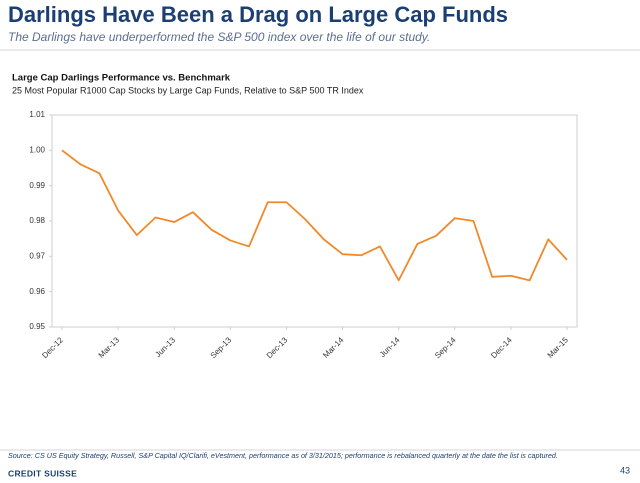 The image size is (640, 483). What do you see at coordinates (221, 347) in the screenshot?
I see `x-tick-label: Sep-13` at bounding box center [221, 347].